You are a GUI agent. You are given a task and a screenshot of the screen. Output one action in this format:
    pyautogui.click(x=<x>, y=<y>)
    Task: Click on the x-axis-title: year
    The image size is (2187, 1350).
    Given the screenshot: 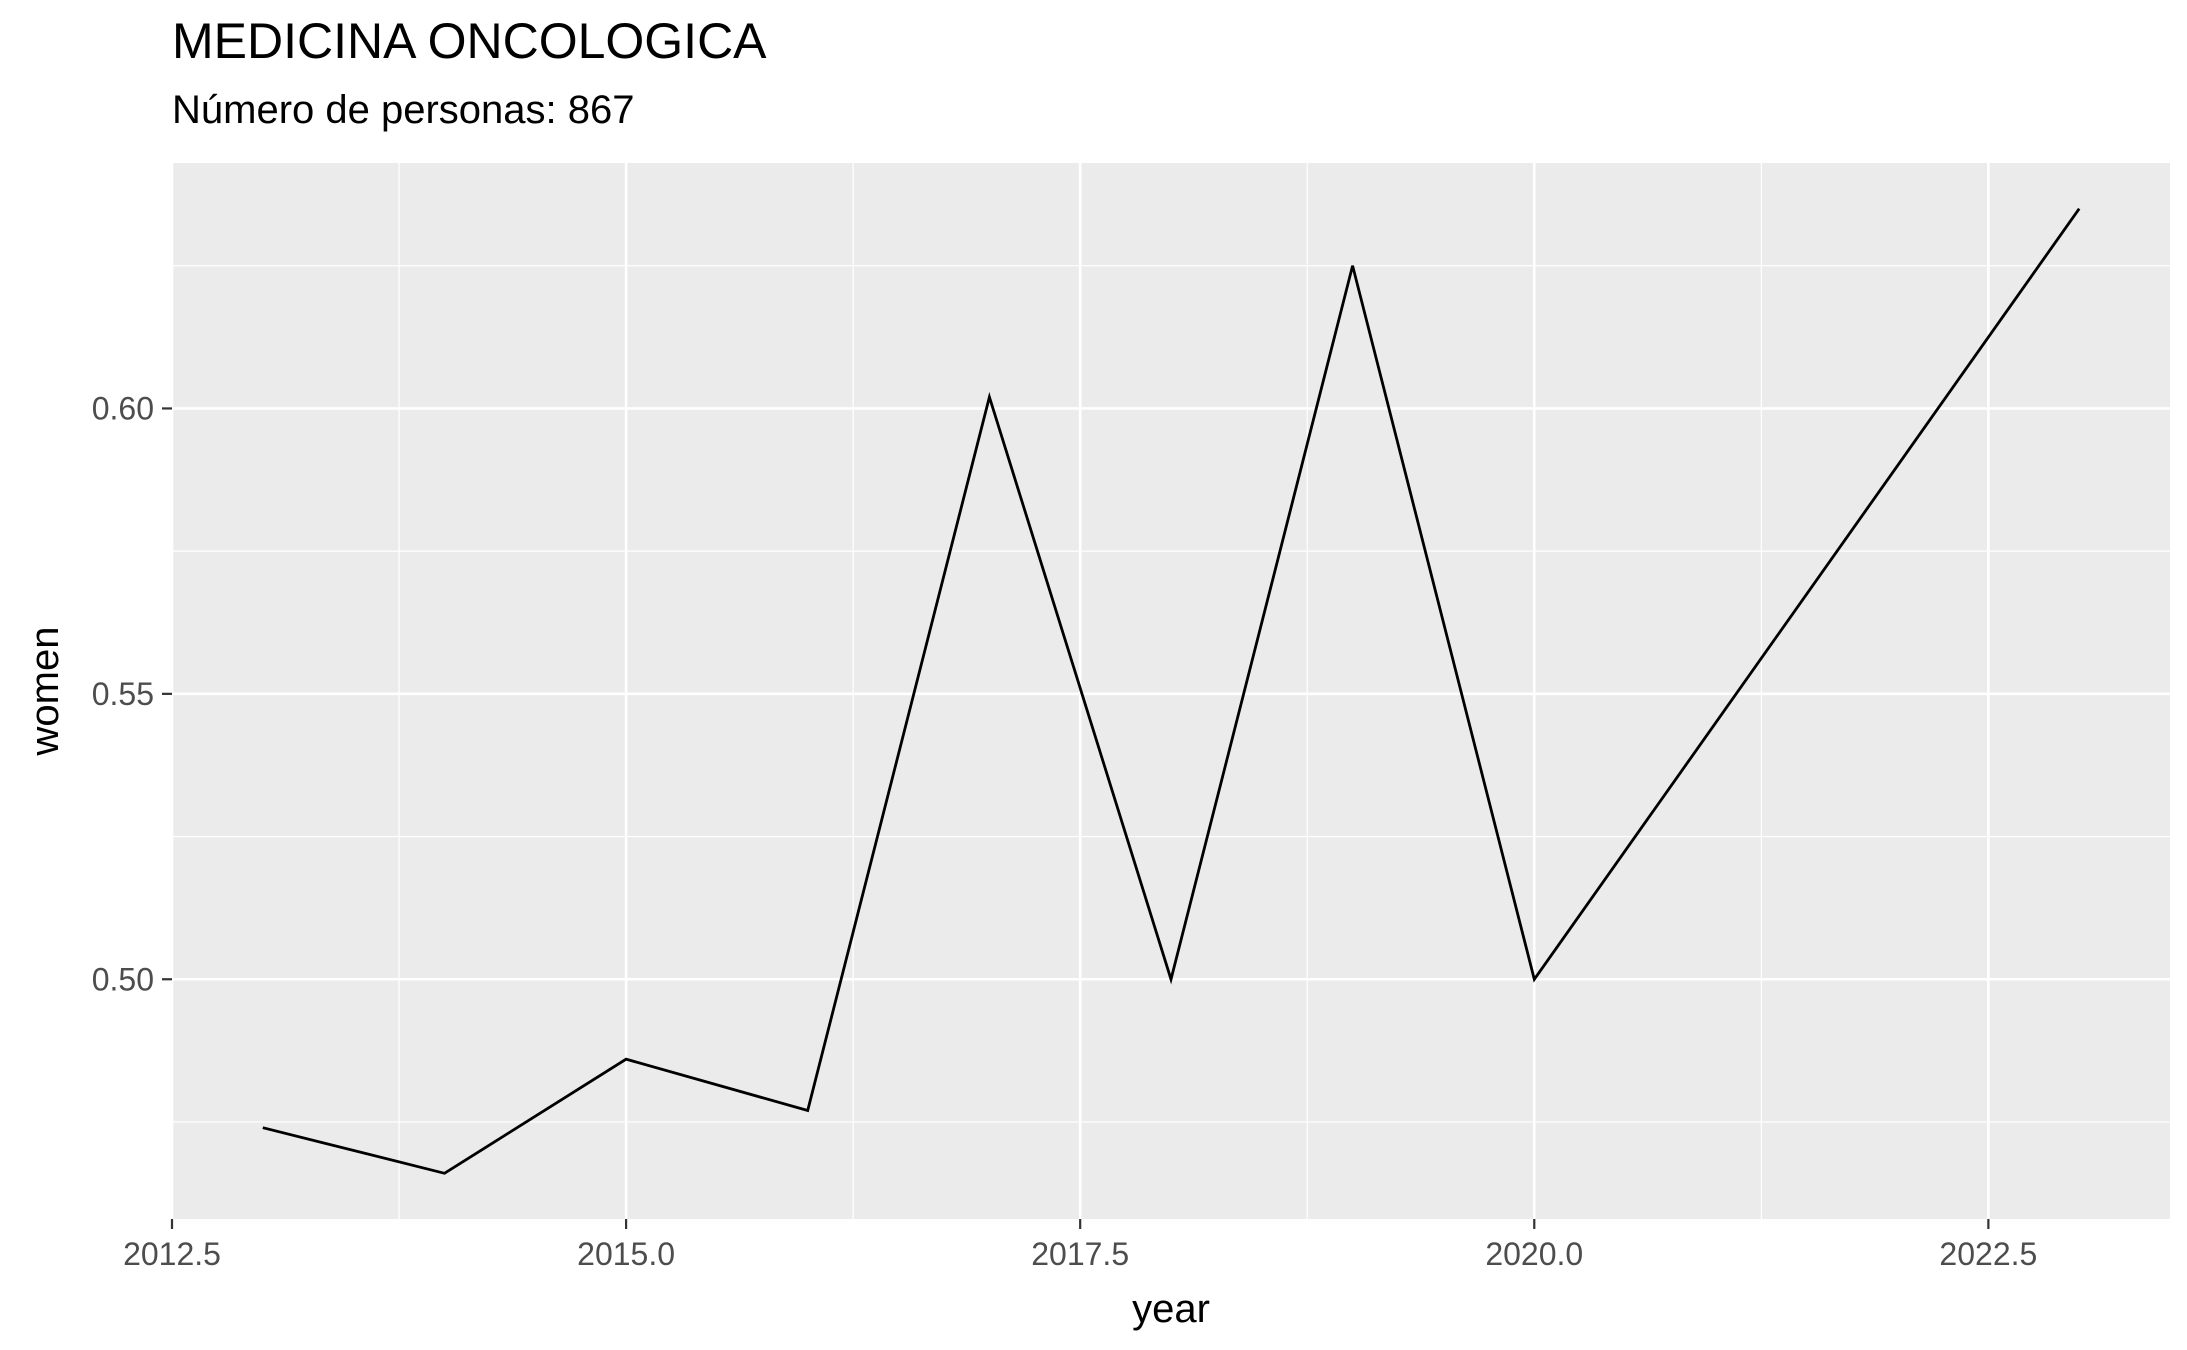 What is the action you would take?
    pyautogui.click(x=1171, y=1309)
    